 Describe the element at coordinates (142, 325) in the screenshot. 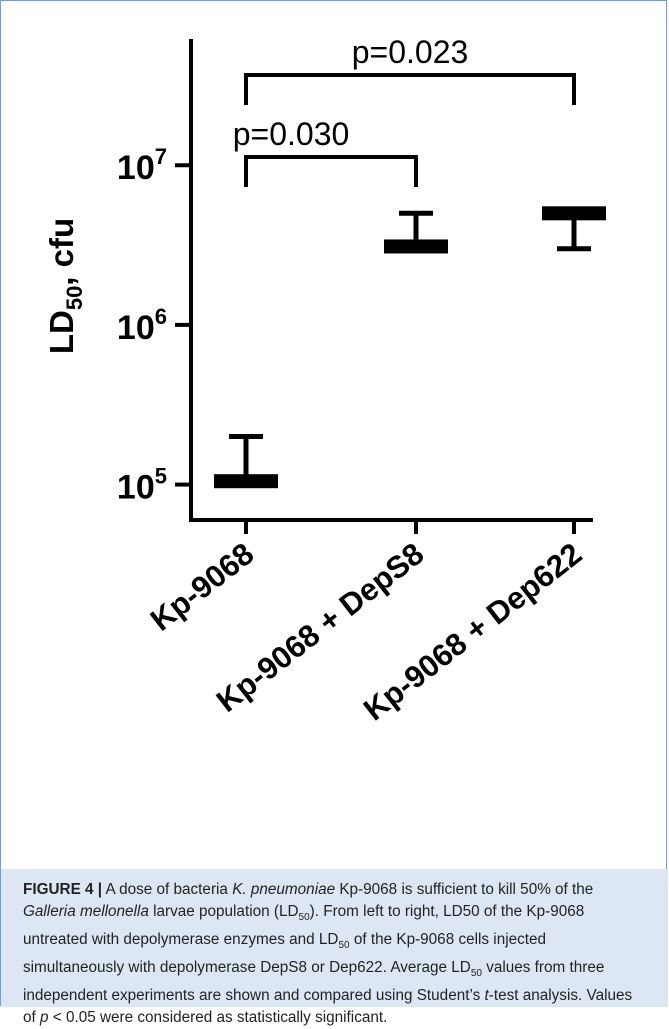

I see `y-tick-label: 10⁶` at that location.